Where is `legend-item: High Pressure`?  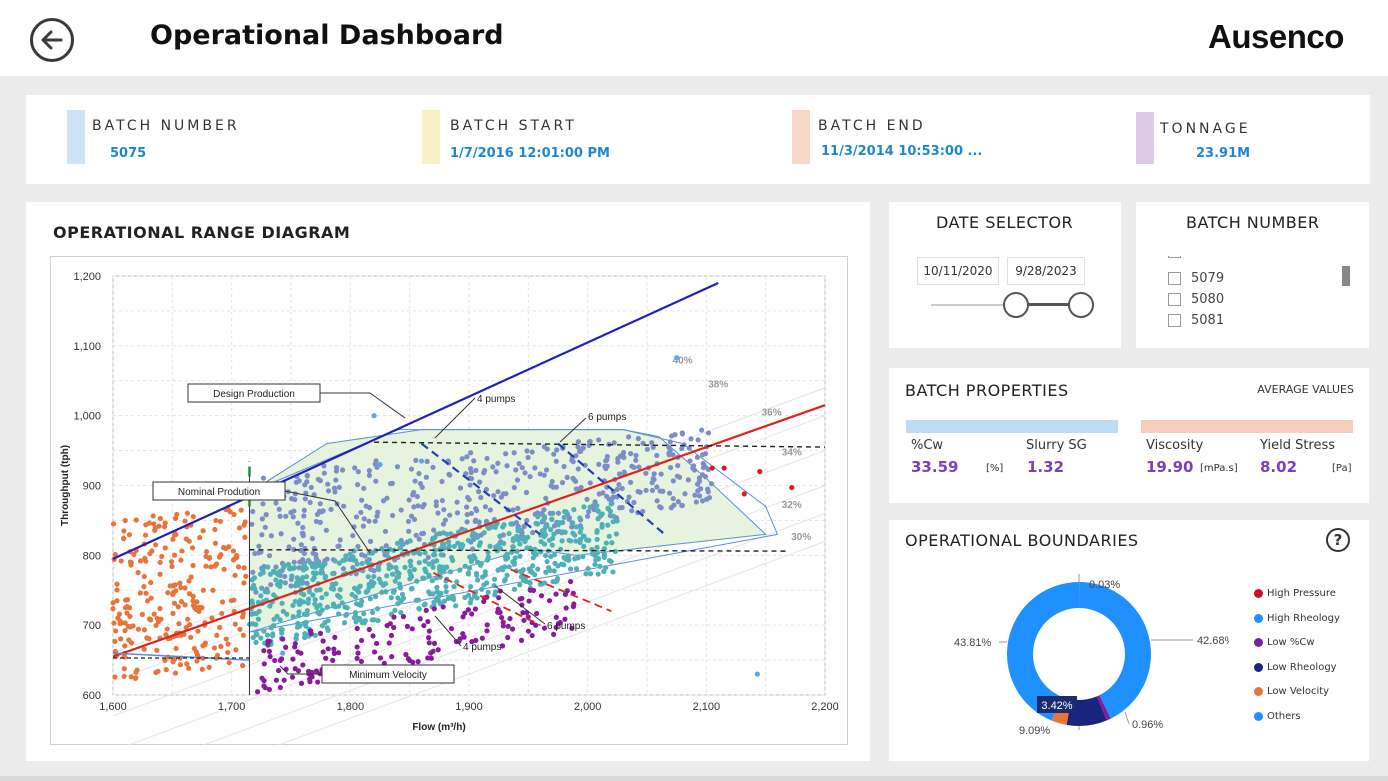 legend-item: High Pressure is located at coordinates (1295, 593).